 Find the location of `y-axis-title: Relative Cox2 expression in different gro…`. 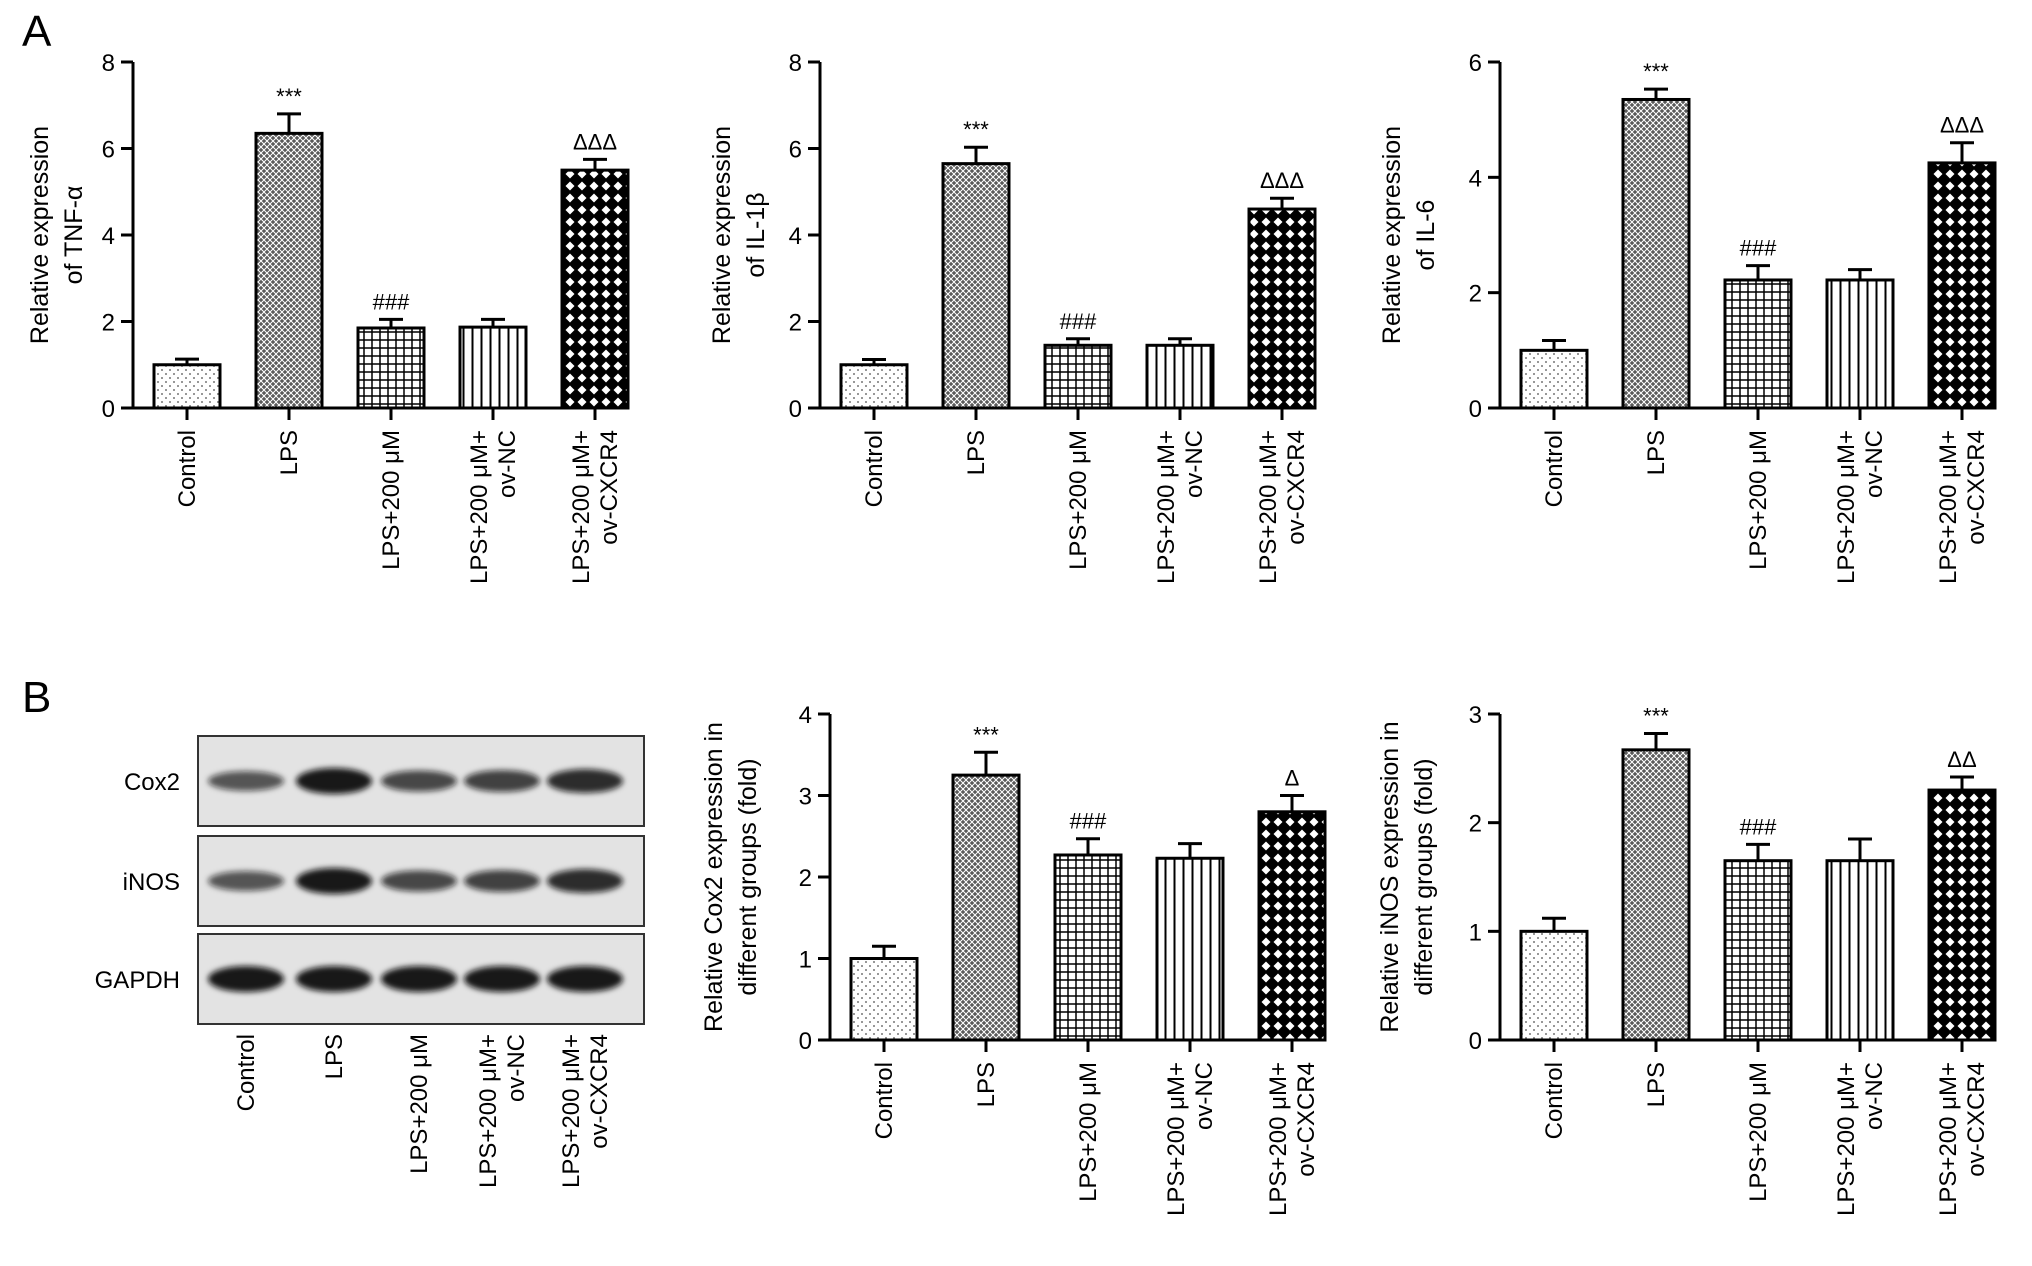

y-axis-title: Relative Cox2 expression in different gro… is located at coordinates (731, 877).